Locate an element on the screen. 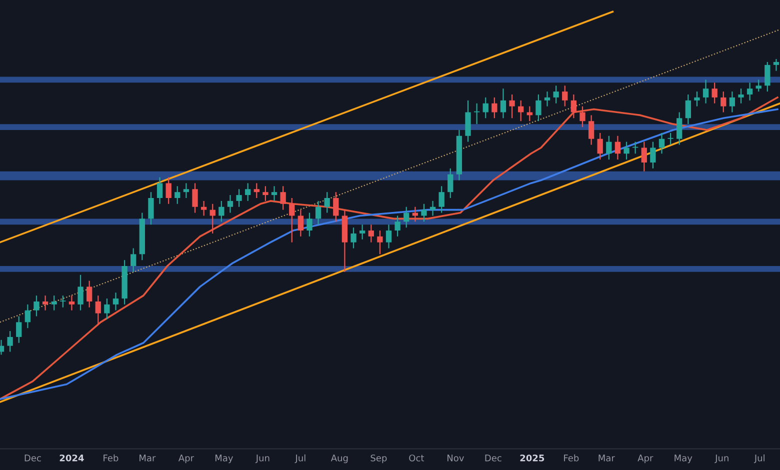 The width and height of the screenshot is (780, 470). x-tick-label: Oct is located at coordinates (416, 458).